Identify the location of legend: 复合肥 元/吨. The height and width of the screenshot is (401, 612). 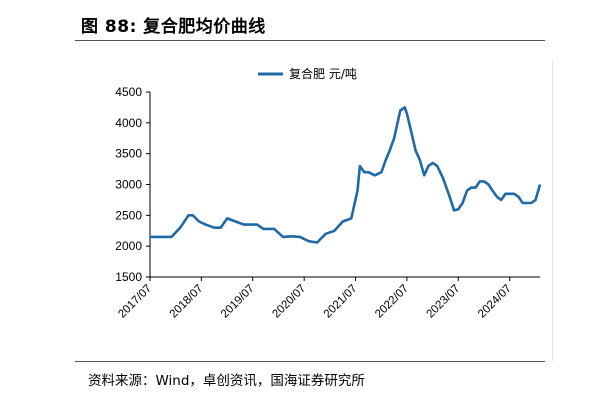
(307, 73).